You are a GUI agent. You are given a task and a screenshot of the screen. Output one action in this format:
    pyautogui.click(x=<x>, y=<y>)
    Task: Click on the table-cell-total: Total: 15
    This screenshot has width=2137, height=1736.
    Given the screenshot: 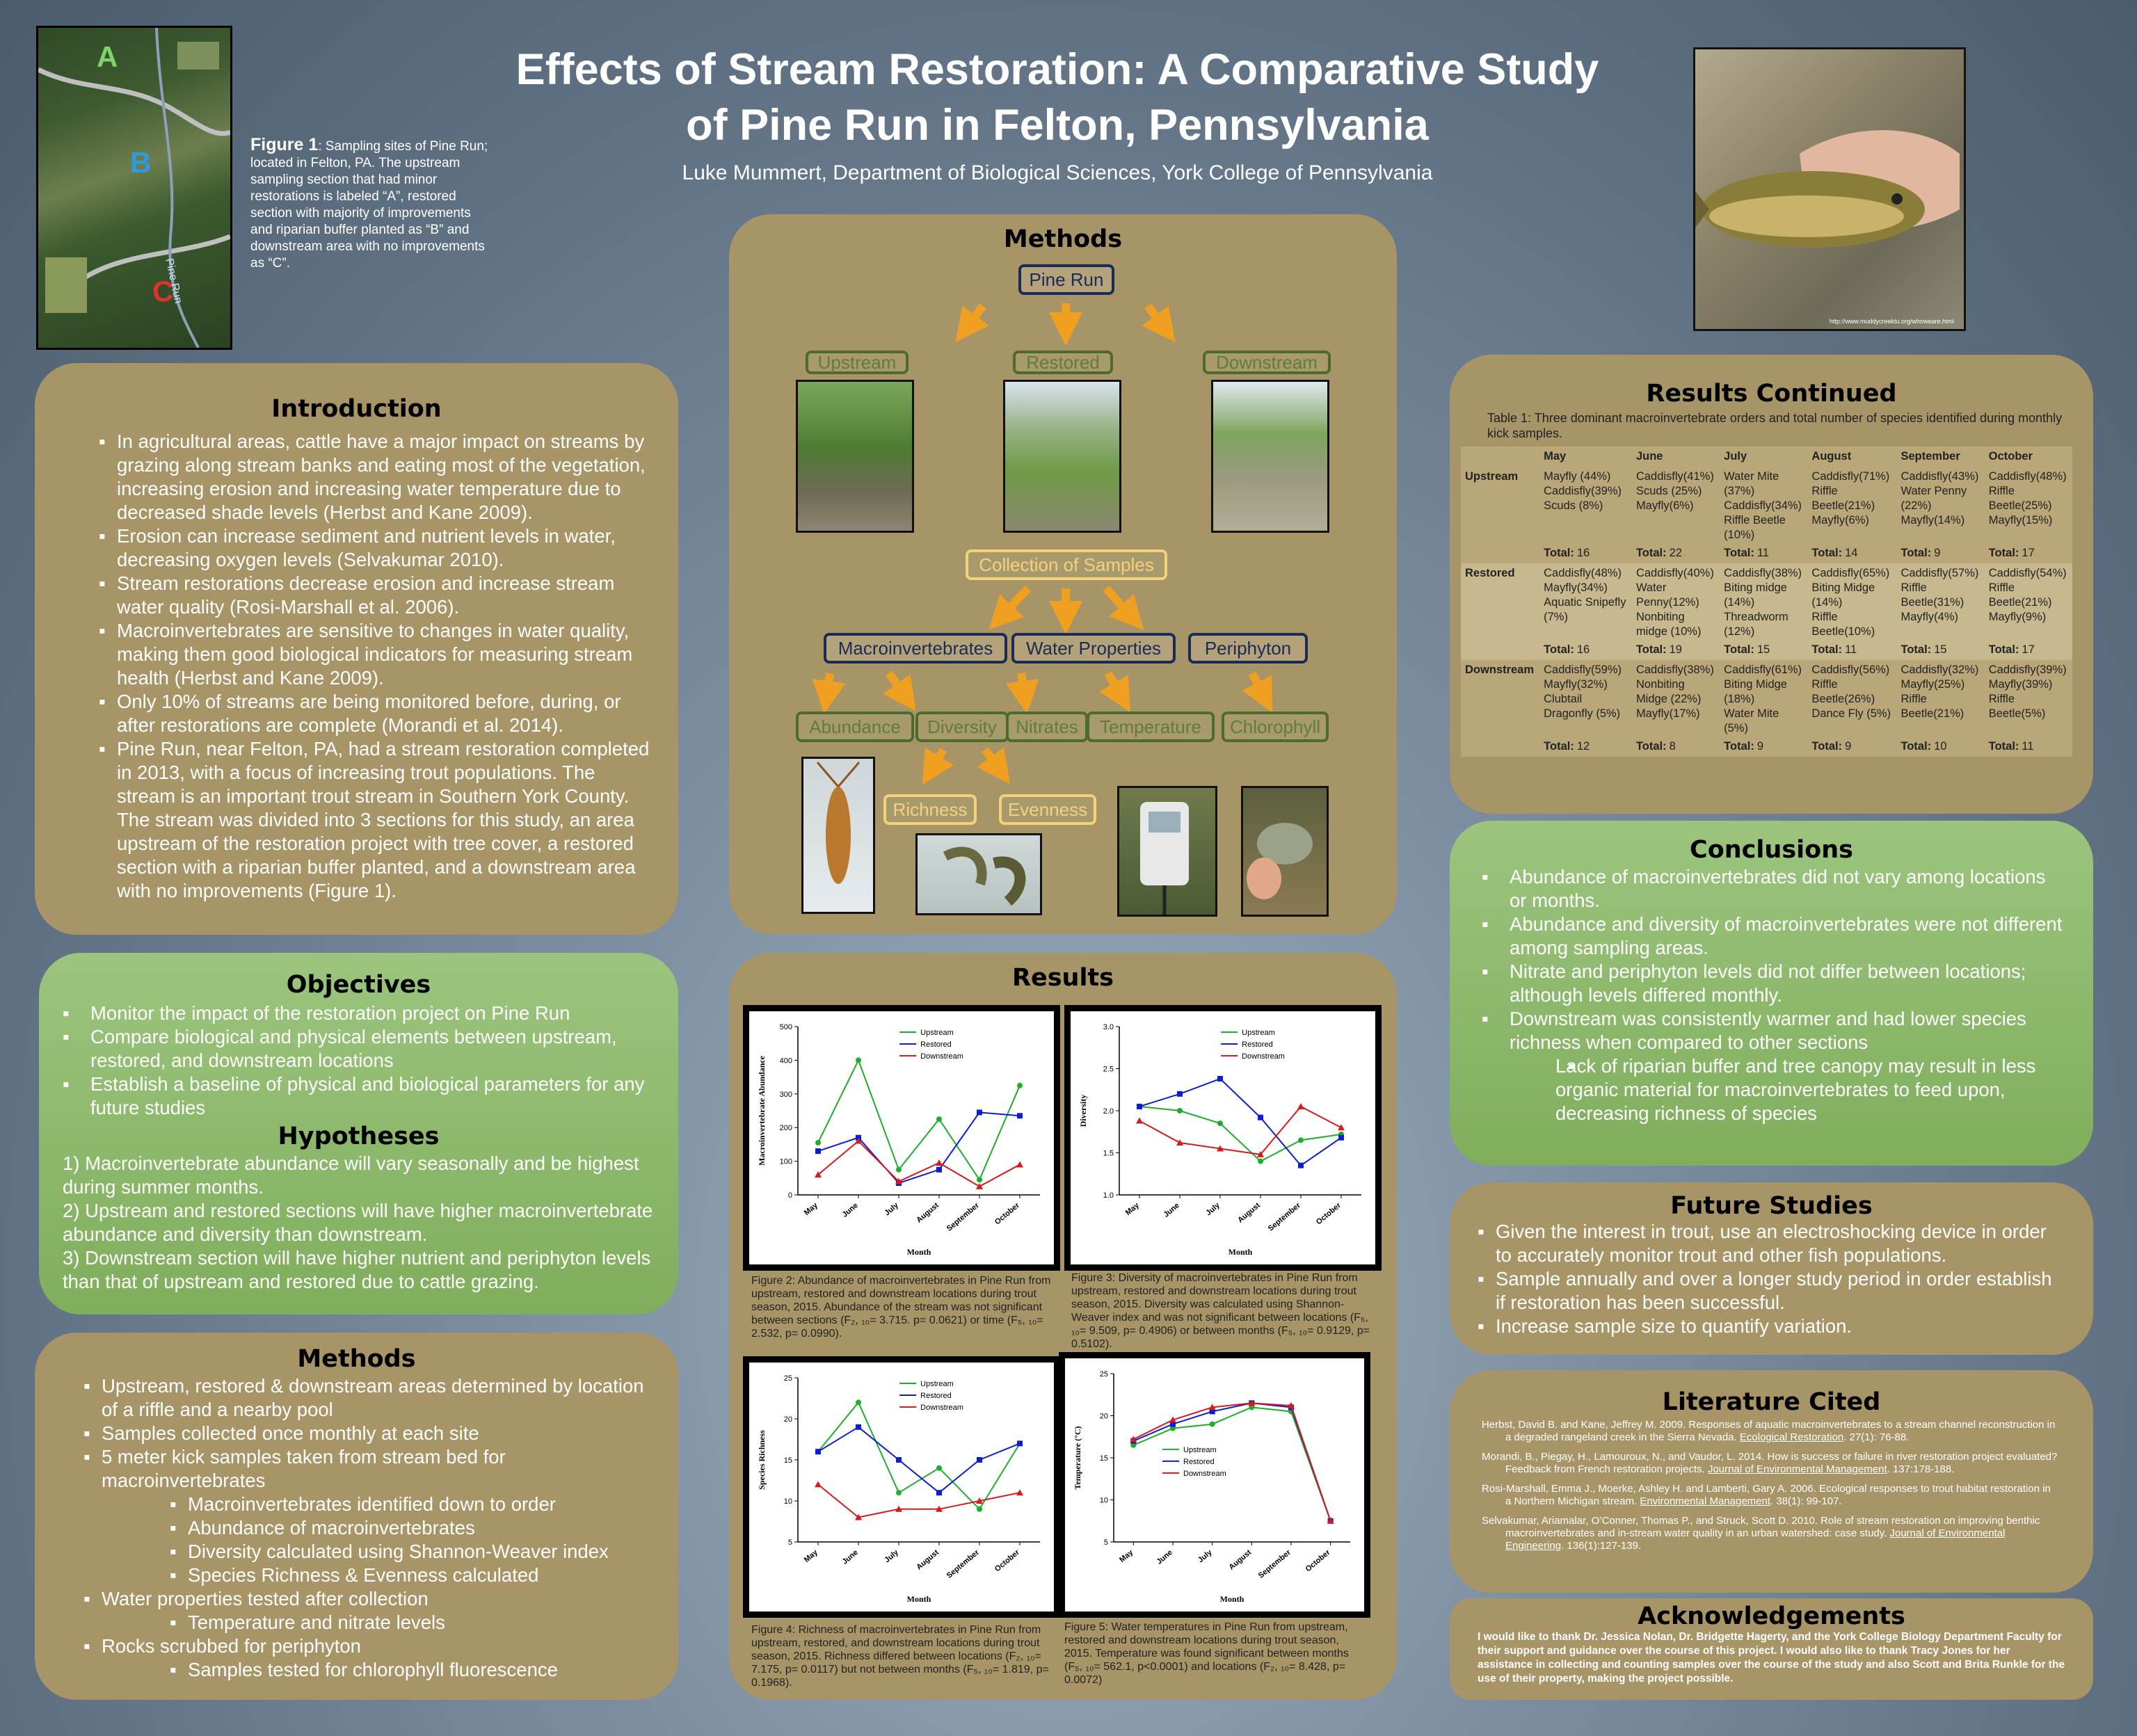 What is the action you would take?
    pyautogui.click(x=1763, y=650)
    